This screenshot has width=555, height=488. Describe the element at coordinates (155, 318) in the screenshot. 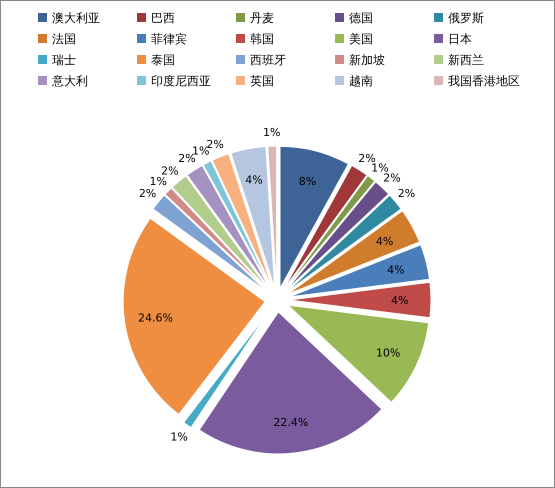

I see `data-label: 24.6%` at that location.